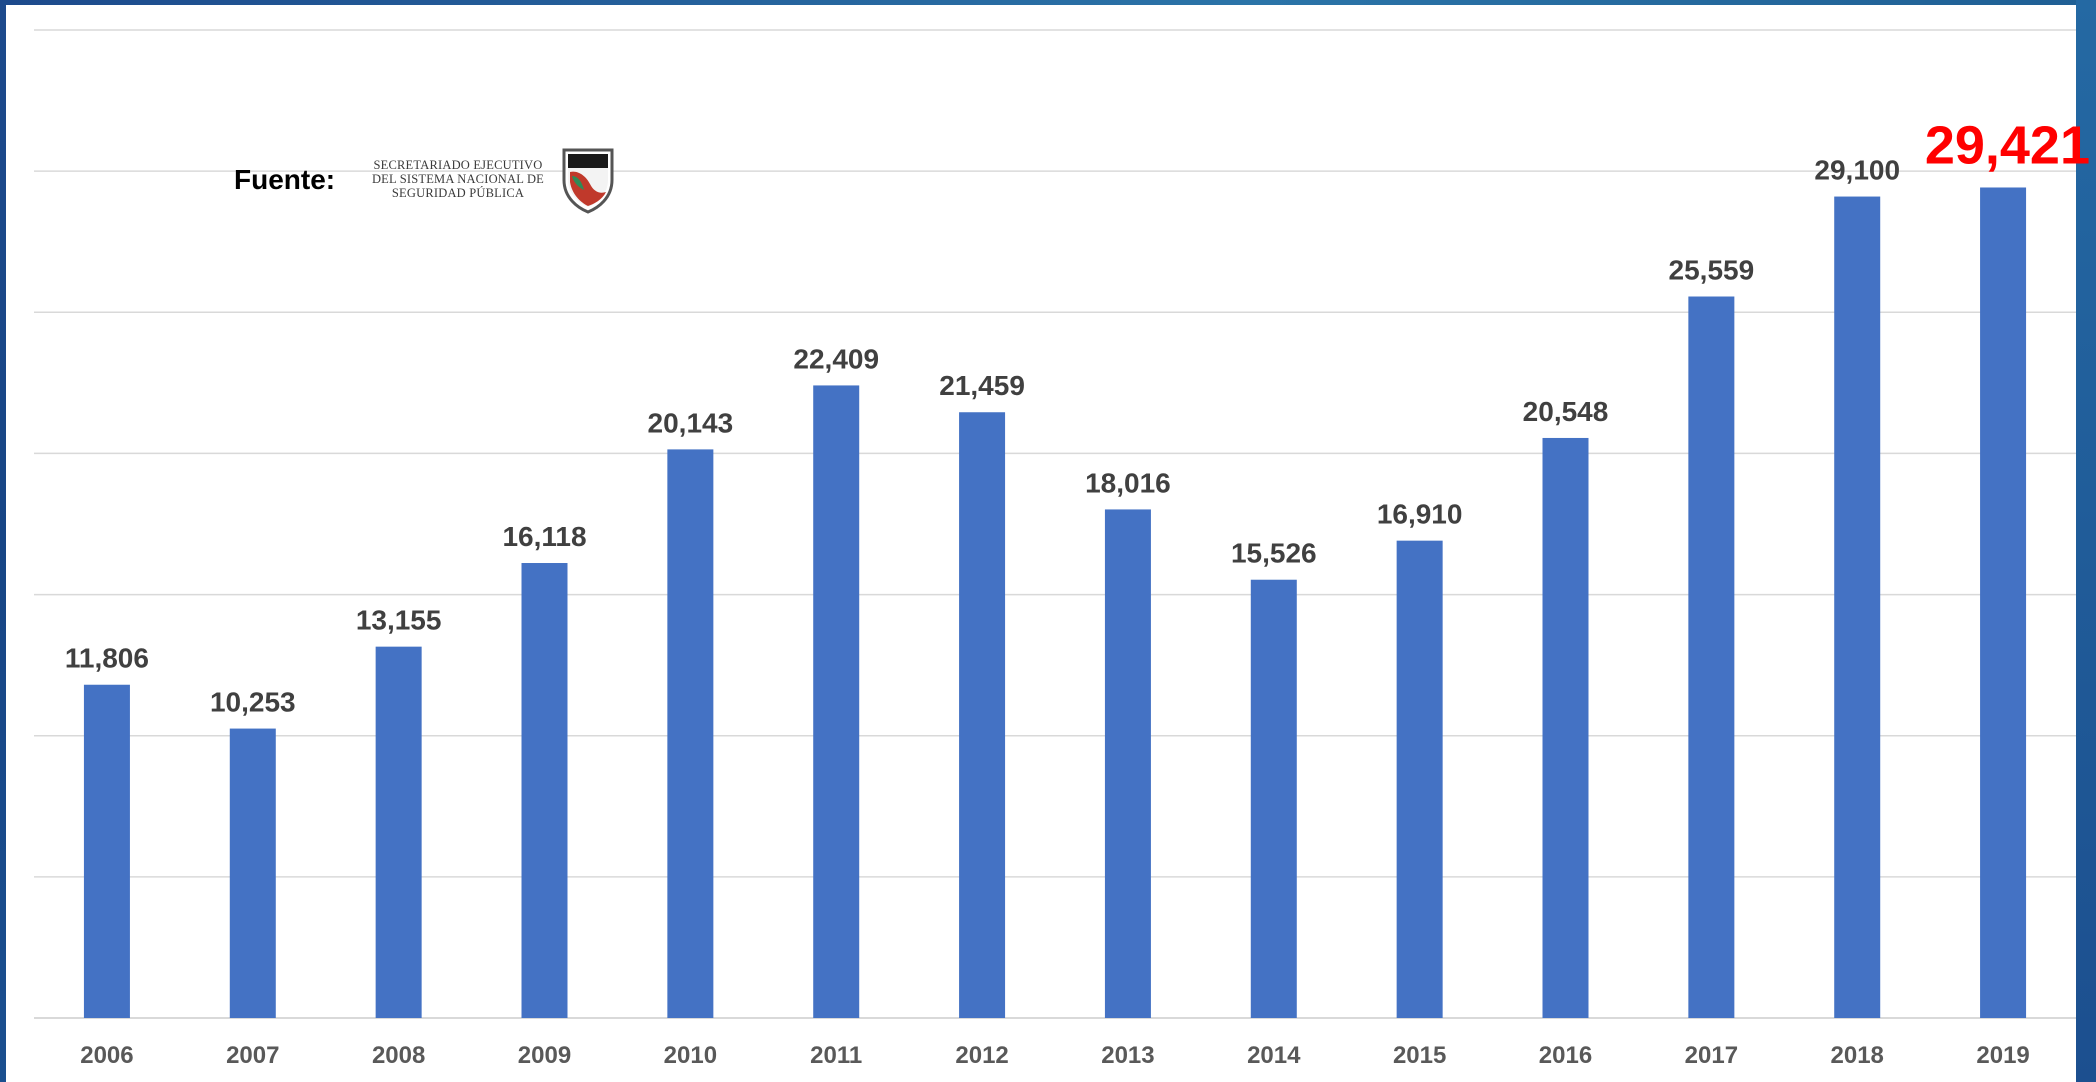  What do you see at coordinates (1274, 553) in the screenshot?
I see `data-label-2014: 15,526` at bounding box center [1274, 553].